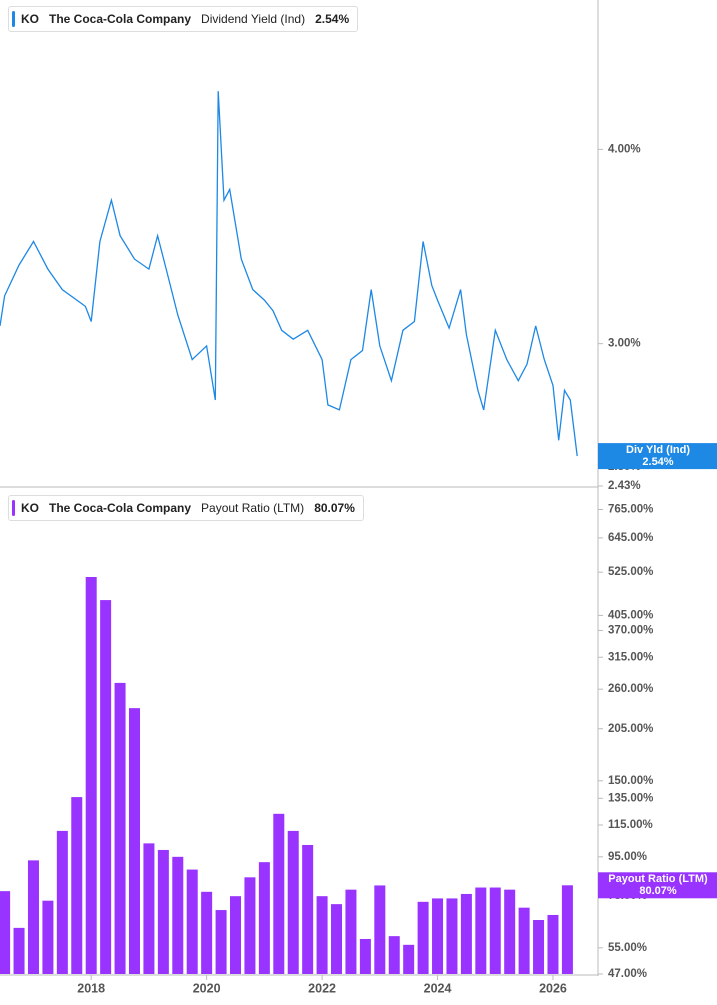 This screenshot has height=1005, width=717. What do you see at coordinates (630, 510) in the screenshot?
I see `y-tick-label: 765.00%` at bounding box center [630, 510].